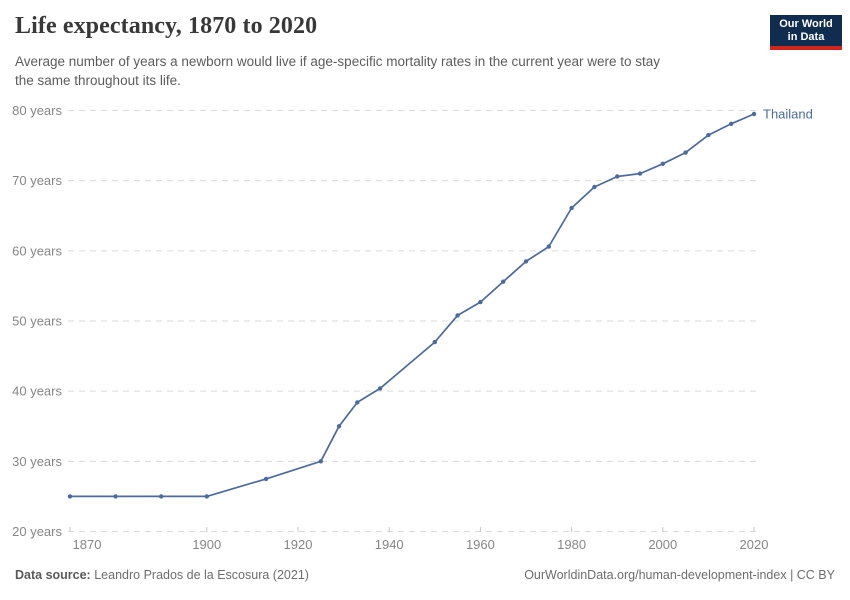 This screenshot has height=600, width=850. What do you see at coordinates (571, 544) in the screenshot?
I see `x-axis-label: 1980` at bounding box center [571, 544].